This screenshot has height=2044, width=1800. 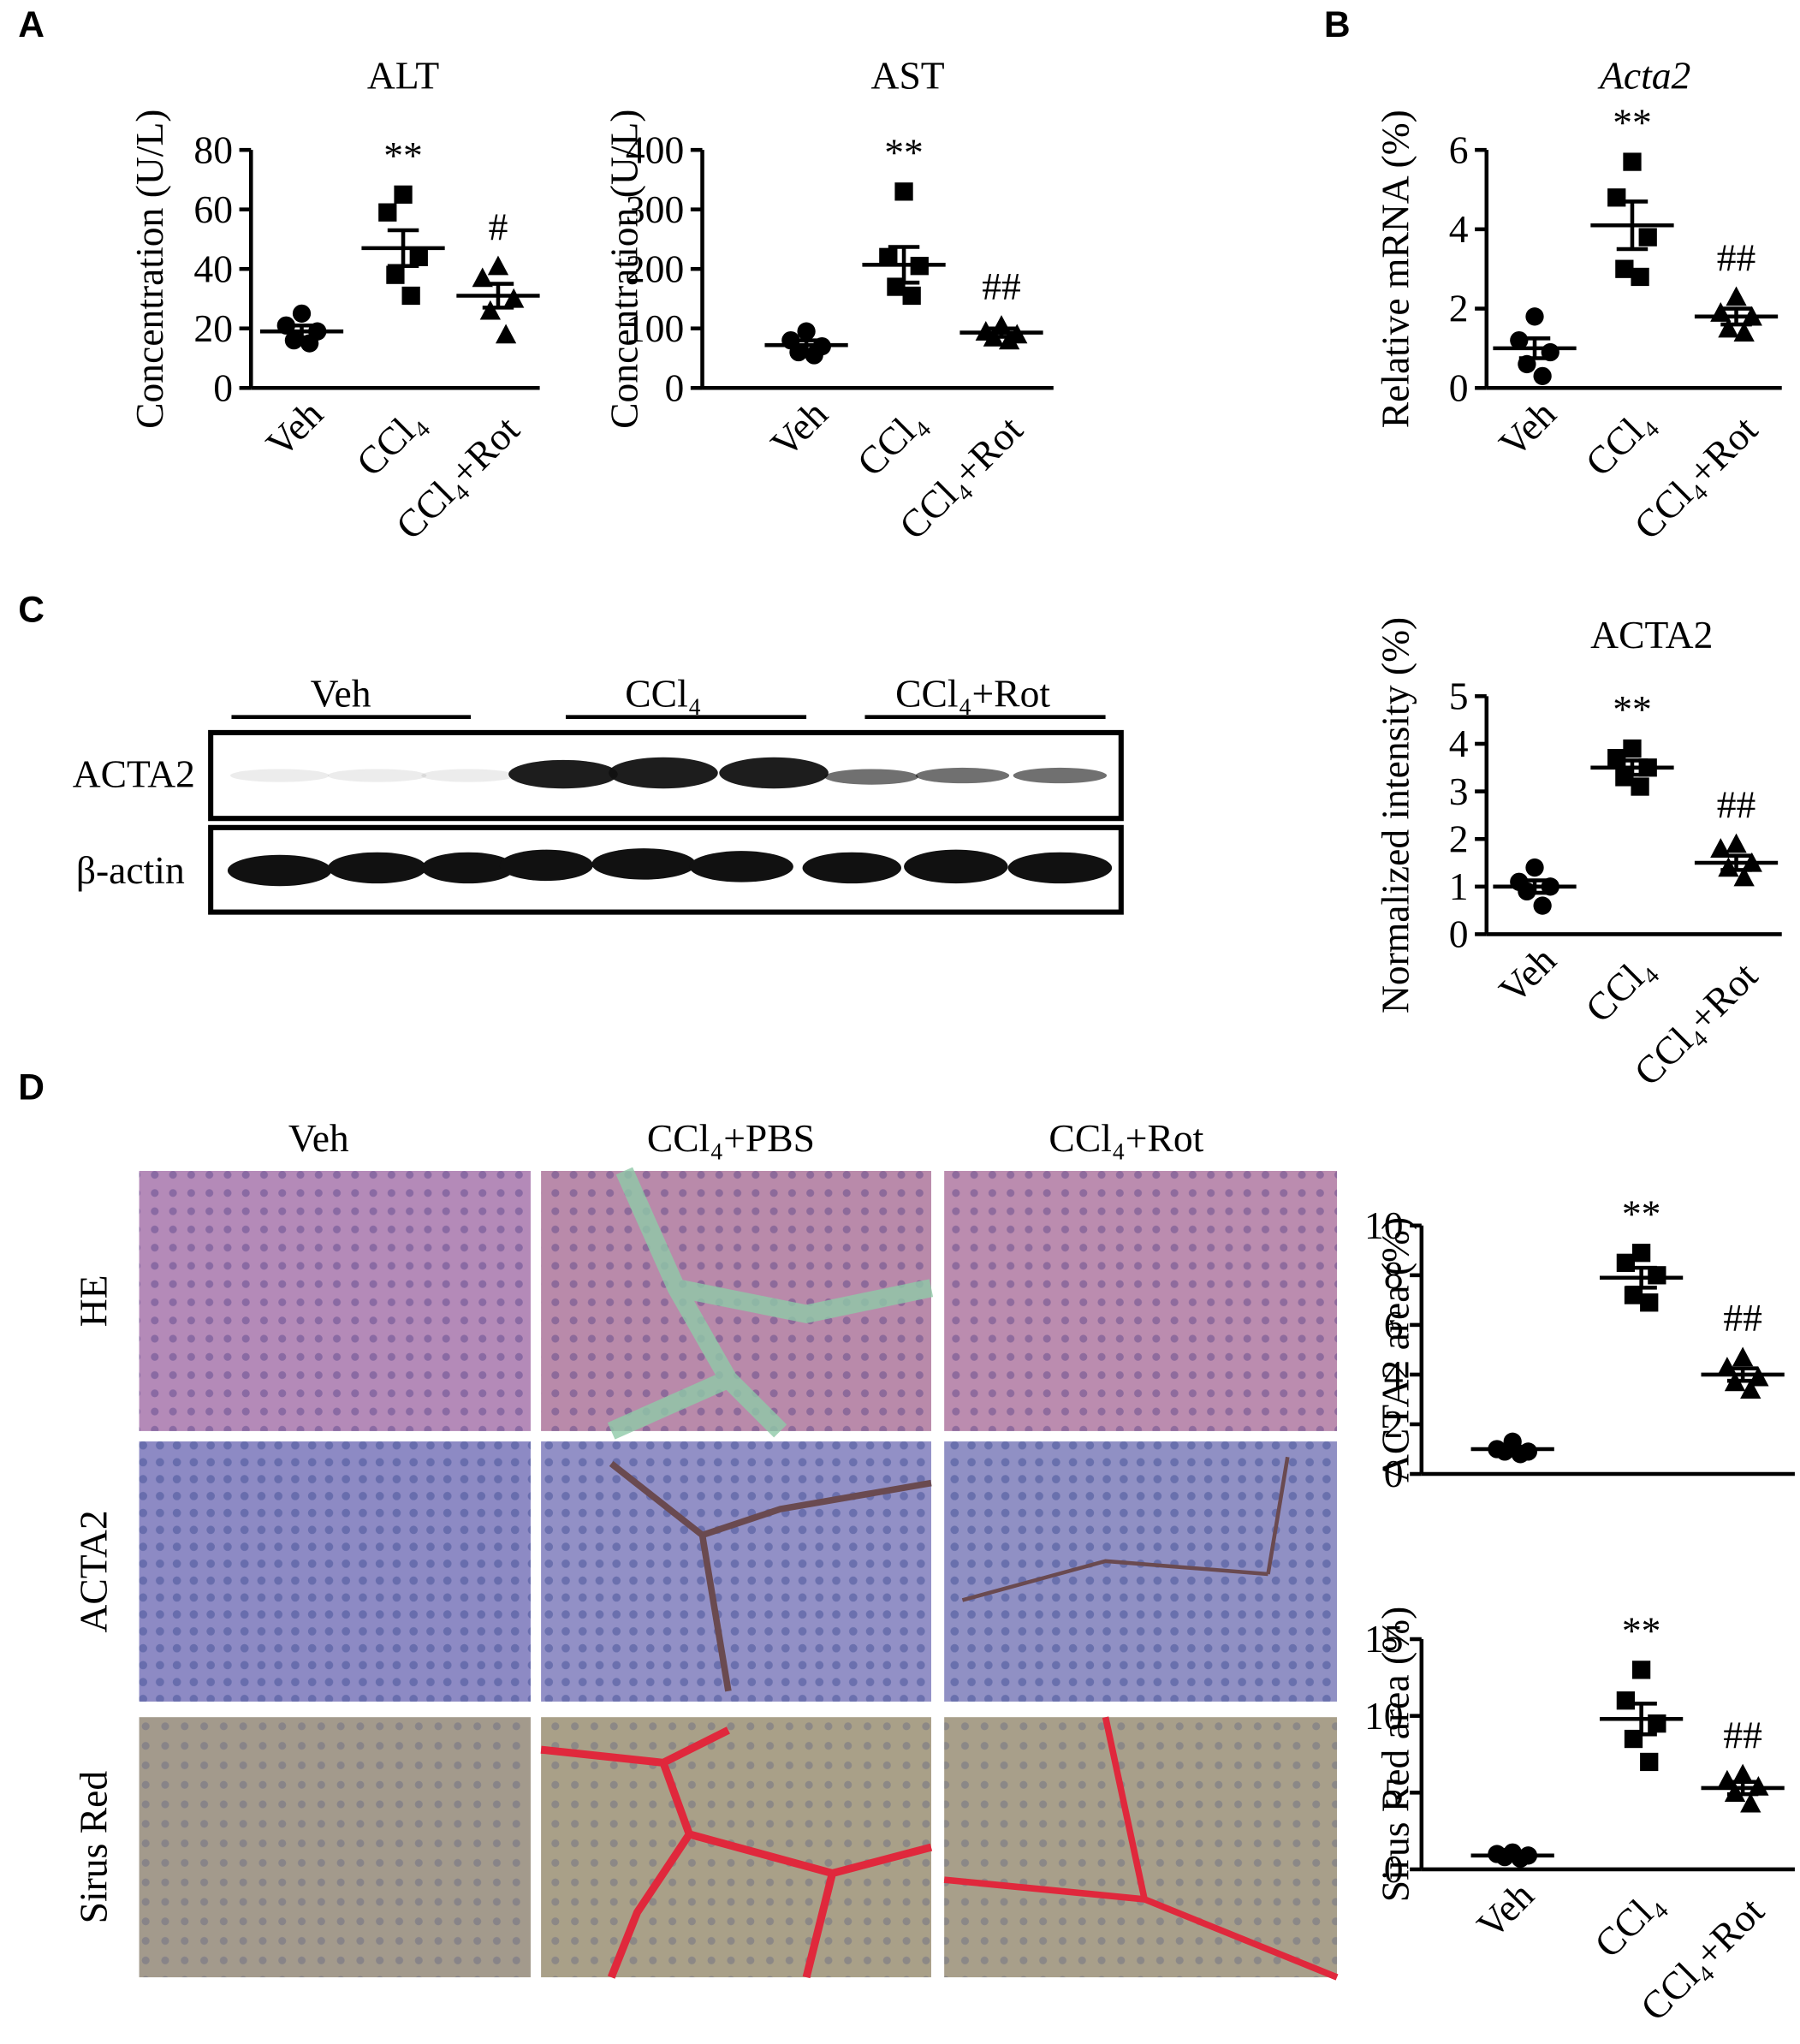 I want to click on chart-title: ACTA2, so click(x=1651, y=635).